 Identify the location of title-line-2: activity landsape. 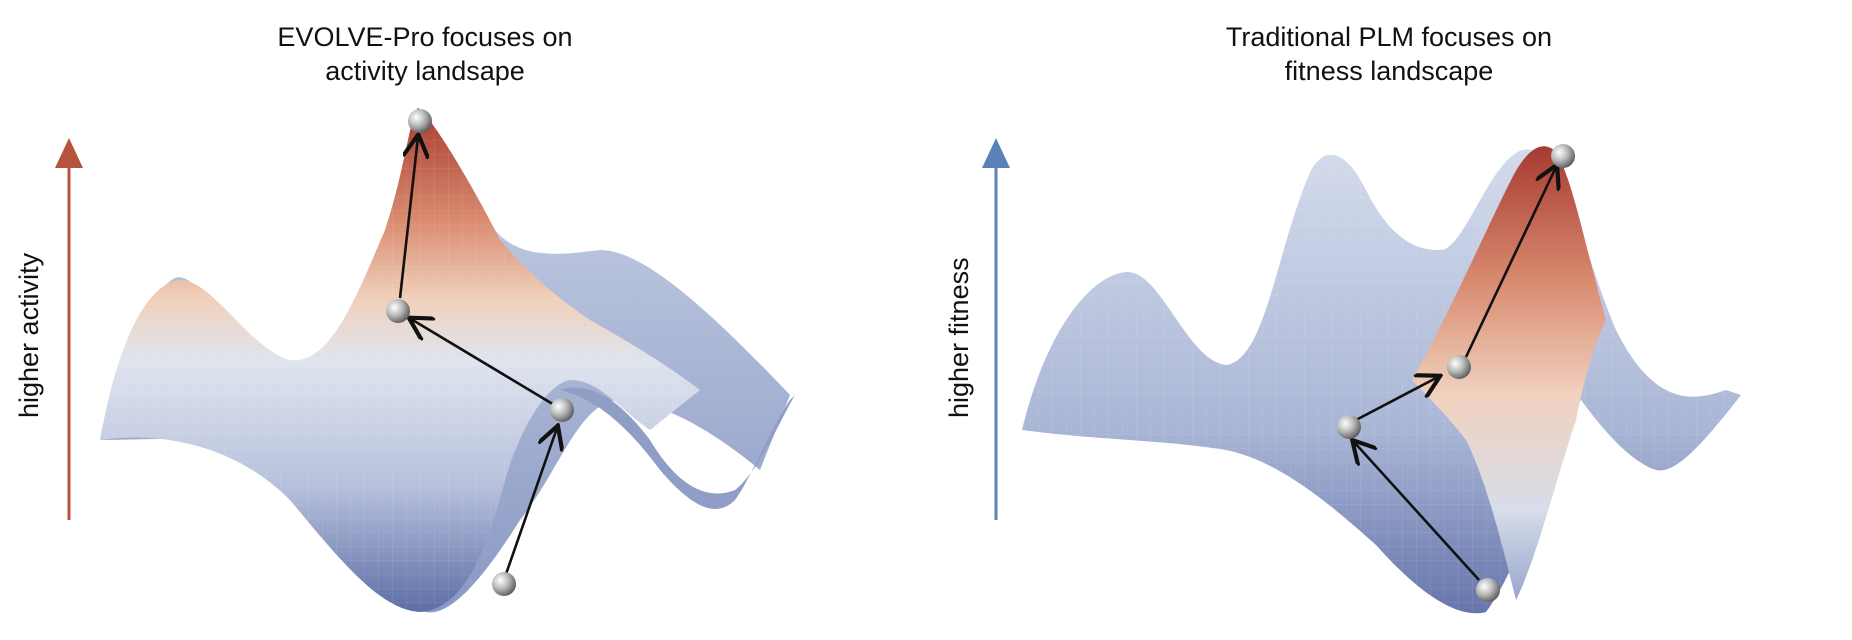
(425, 71).